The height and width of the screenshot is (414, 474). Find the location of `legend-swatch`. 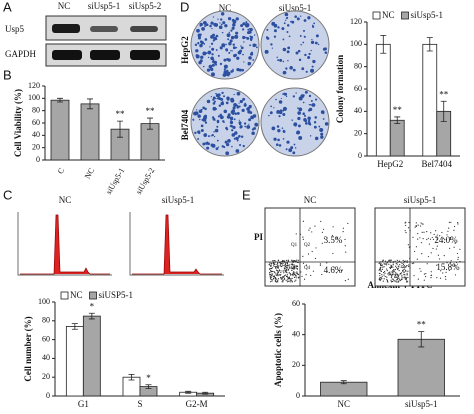

legend-swatch is located at coordinates (64, 295).